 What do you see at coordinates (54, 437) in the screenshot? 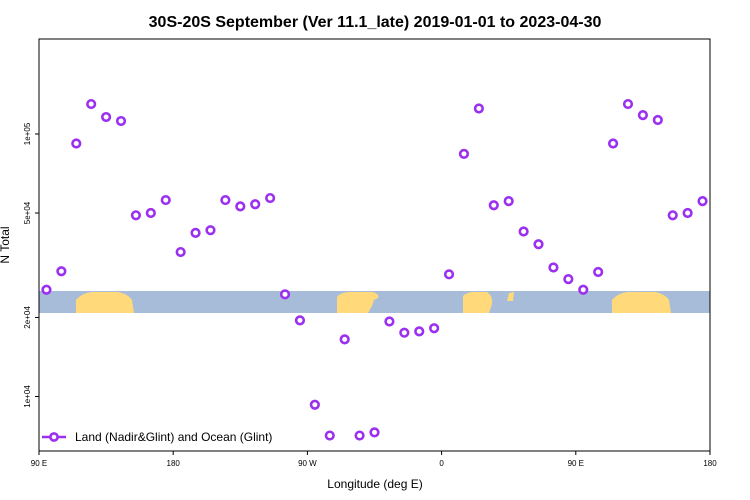
I see `legend-marker` at bounding box center [54, 437].